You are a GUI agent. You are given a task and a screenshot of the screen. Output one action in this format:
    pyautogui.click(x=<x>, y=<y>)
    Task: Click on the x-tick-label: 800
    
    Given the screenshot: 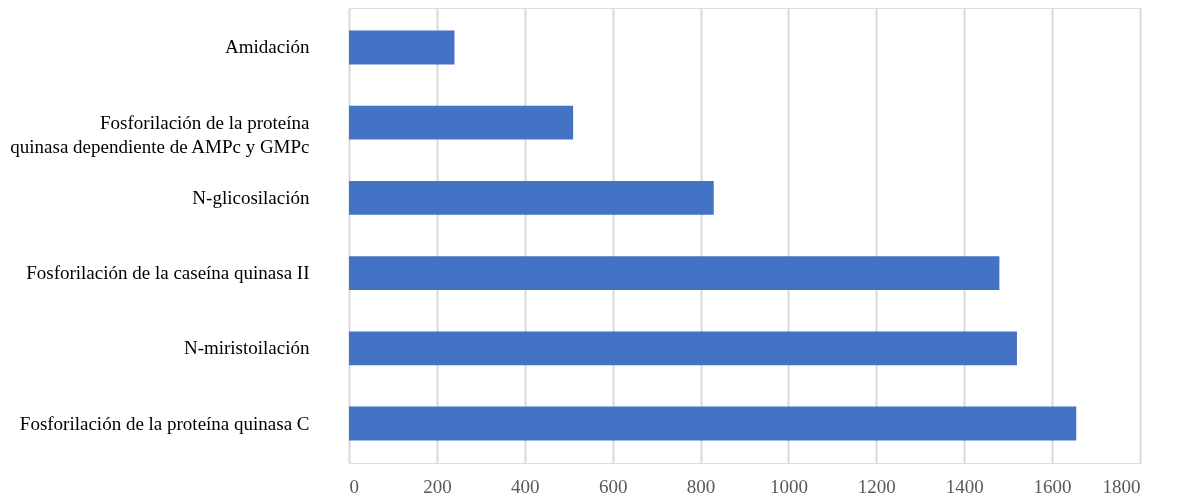 What is the action you would take?
    pyautogui.click(x=701, y=486)
    